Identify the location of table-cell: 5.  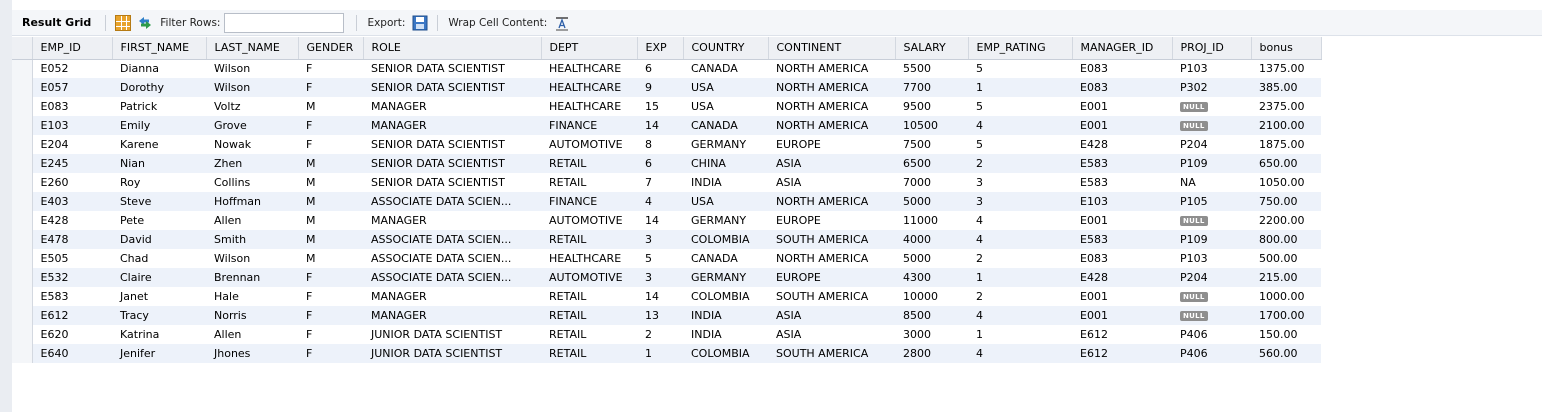
(1020, 68).